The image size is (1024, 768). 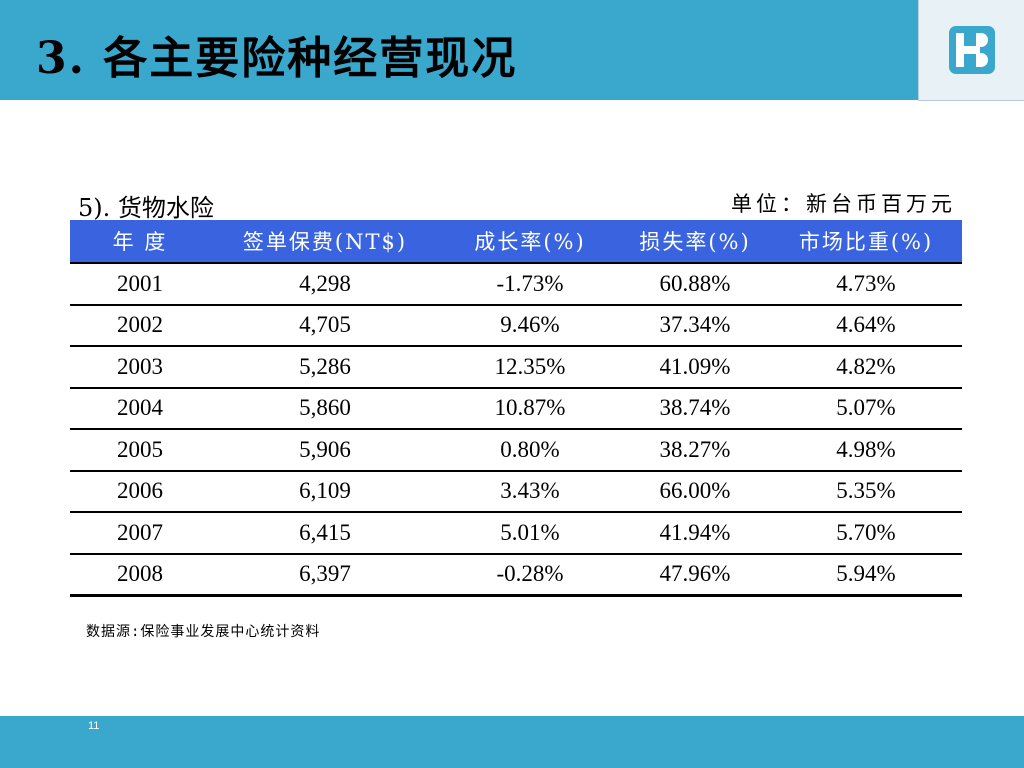 What do you see at coordinates (695, 325) in the screenshot?
I see `cell-loss-ratio: 37.34%` at bounding box center [695, 325].